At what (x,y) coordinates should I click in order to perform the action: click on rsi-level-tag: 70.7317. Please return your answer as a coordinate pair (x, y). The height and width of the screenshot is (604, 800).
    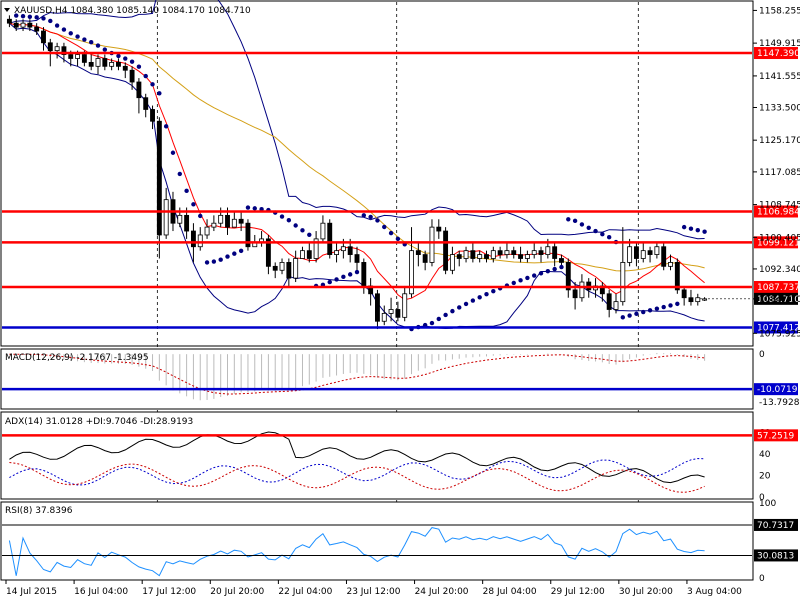
    Looking at the image, I should click on (775, 526).